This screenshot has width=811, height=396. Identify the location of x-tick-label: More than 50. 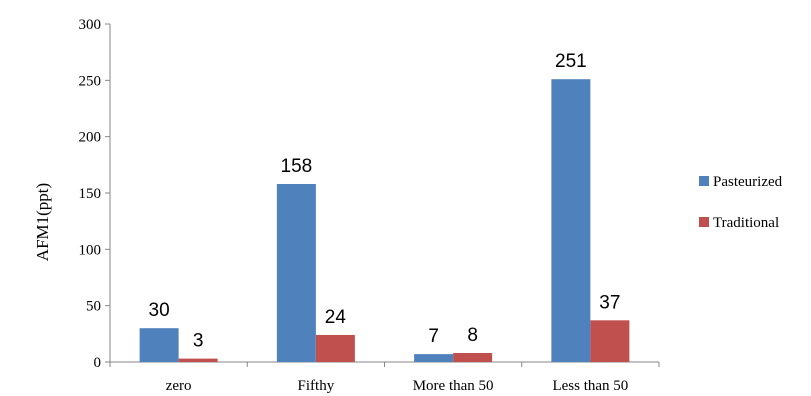
(453, 386).